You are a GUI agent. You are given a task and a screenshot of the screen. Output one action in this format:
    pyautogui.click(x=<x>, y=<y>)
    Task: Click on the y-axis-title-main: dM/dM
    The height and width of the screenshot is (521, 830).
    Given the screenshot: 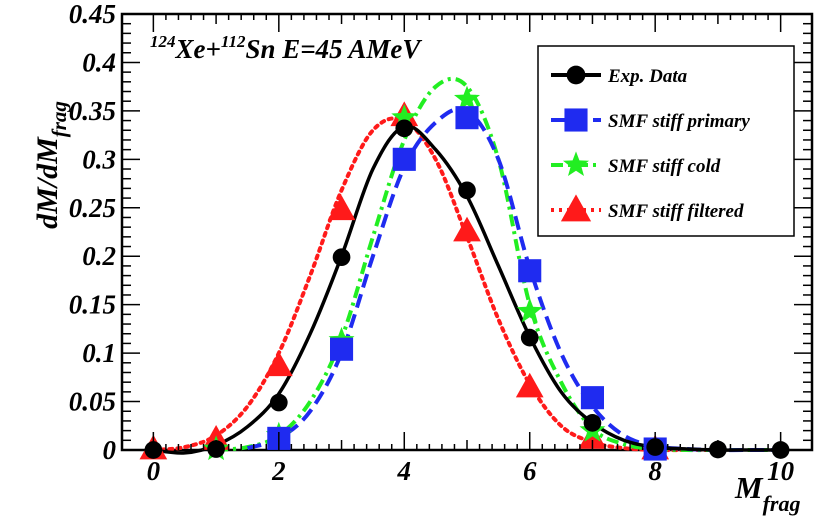 What is the action you would take?
    pyautogui.click(x=47, y=182)
    